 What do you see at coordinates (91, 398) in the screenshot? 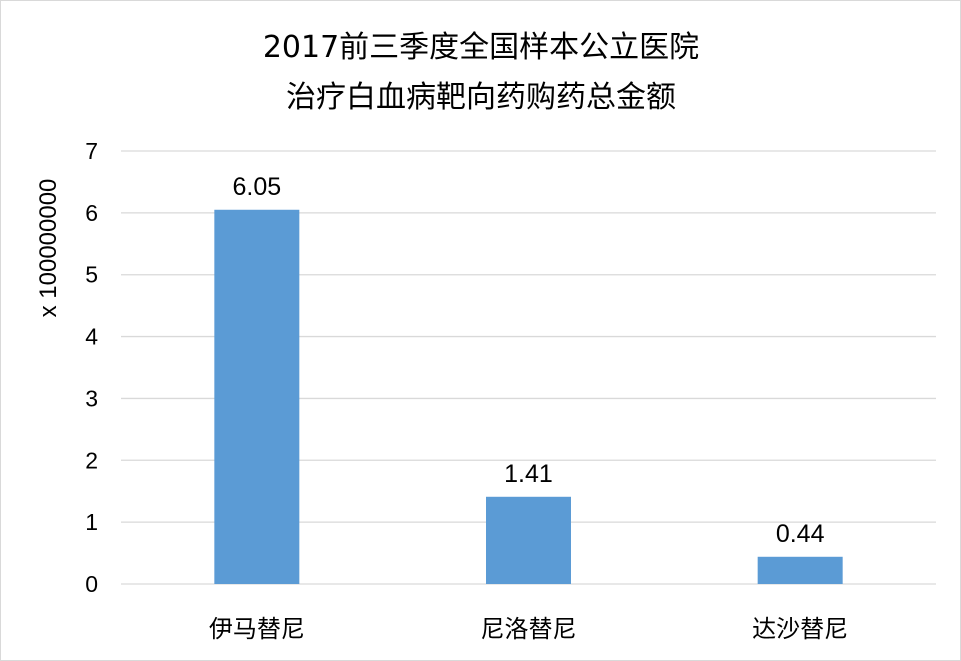
I see `y-tick-label: 3` at bounding box center [91, 398].